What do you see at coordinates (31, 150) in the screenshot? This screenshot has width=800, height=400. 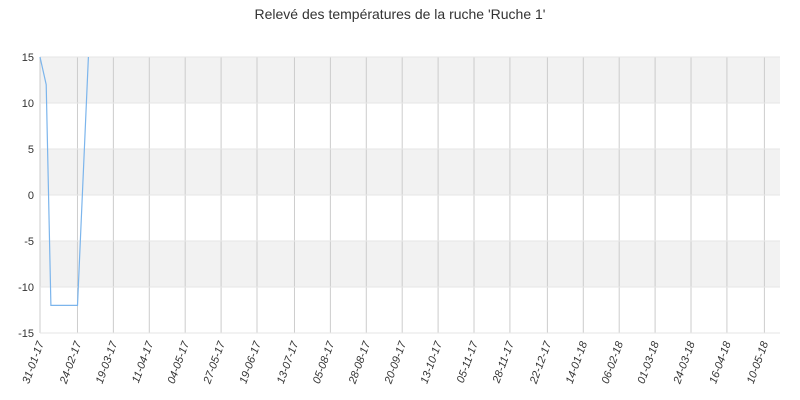 I see `y-tick-label: 5` at bounding box center [31, 150].